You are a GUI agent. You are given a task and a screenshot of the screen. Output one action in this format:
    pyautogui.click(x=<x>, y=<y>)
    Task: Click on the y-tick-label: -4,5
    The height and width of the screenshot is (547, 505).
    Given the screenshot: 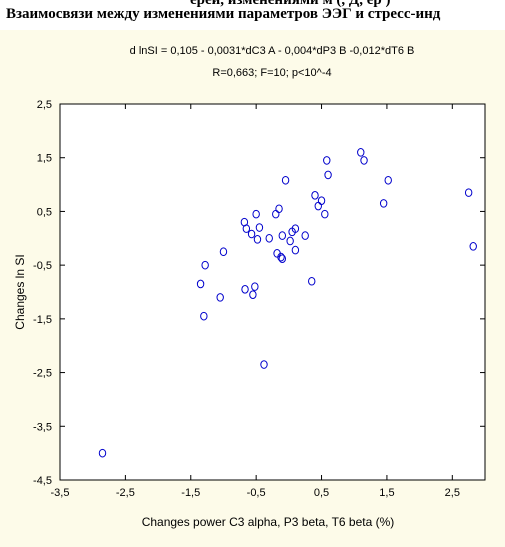 What is the action you would take?
    pyautogui.click(x=42, y=481)
    